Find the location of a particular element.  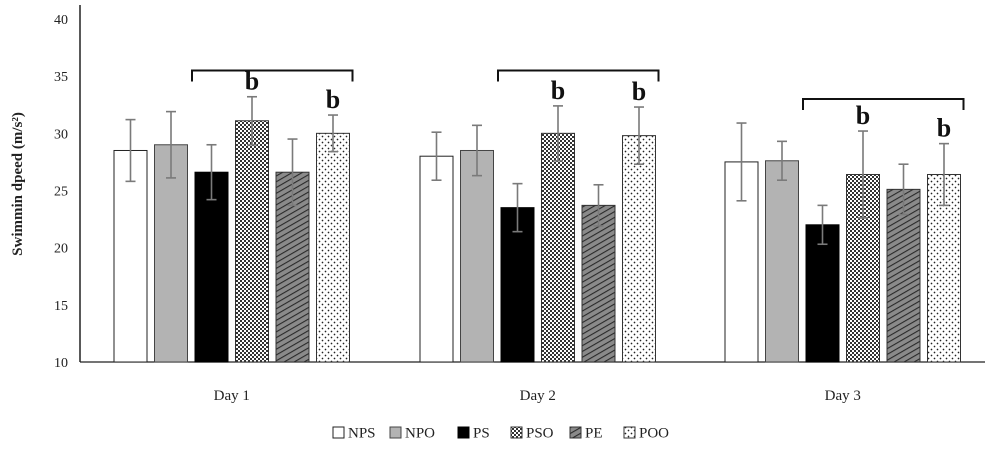

legend-item-pe: PE is located at coordinates (586, 434).